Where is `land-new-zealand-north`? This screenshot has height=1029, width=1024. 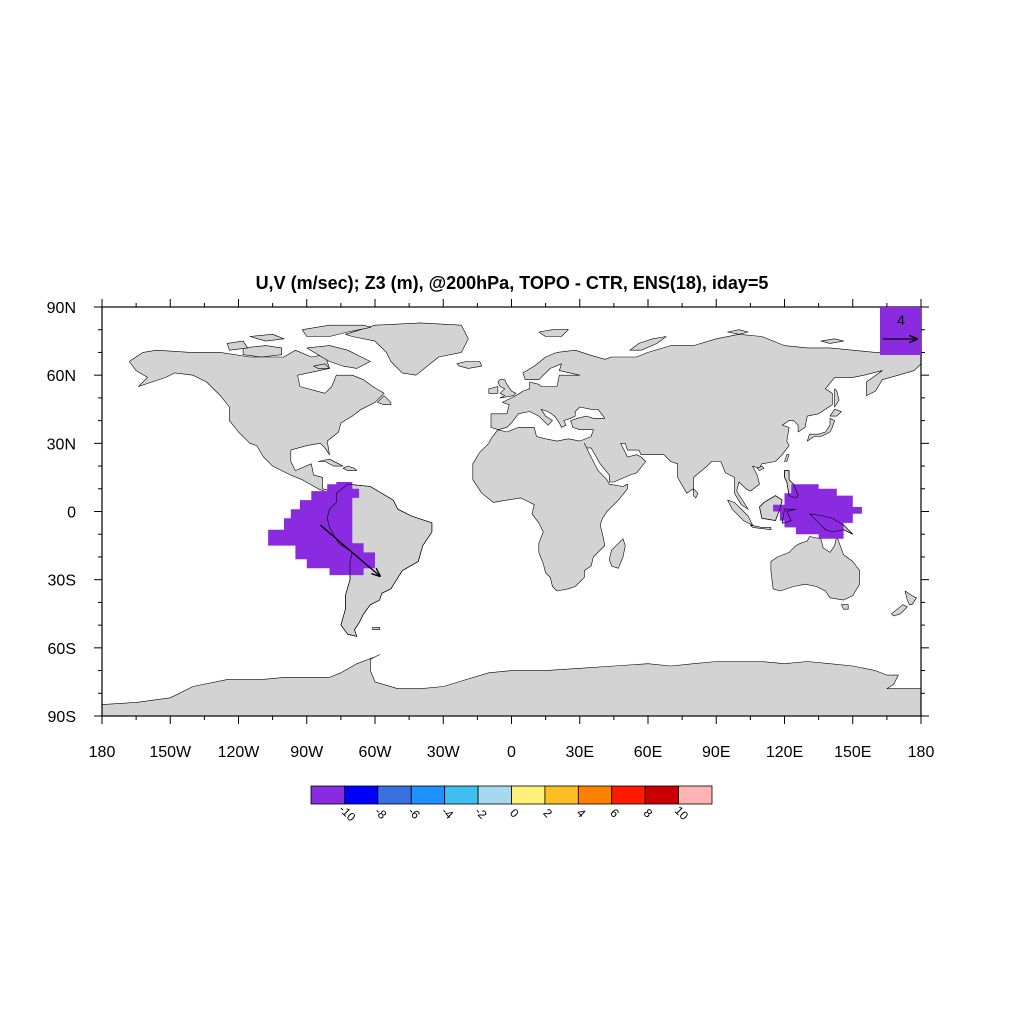 land-new-zealand-north is located at coordinates (910, 598).